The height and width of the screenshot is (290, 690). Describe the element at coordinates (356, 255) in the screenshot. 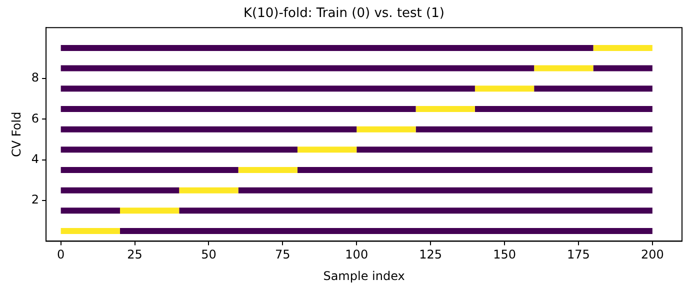

I see `x-tick-label: 100` at that location.